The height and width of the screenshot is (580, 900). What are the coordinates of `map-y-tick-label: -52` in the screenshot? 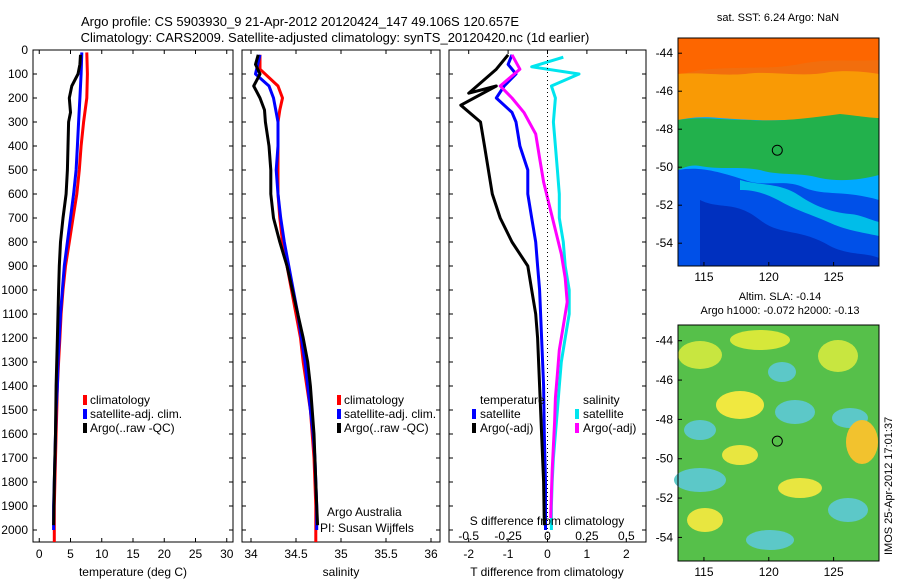 It's located at (665, 205).